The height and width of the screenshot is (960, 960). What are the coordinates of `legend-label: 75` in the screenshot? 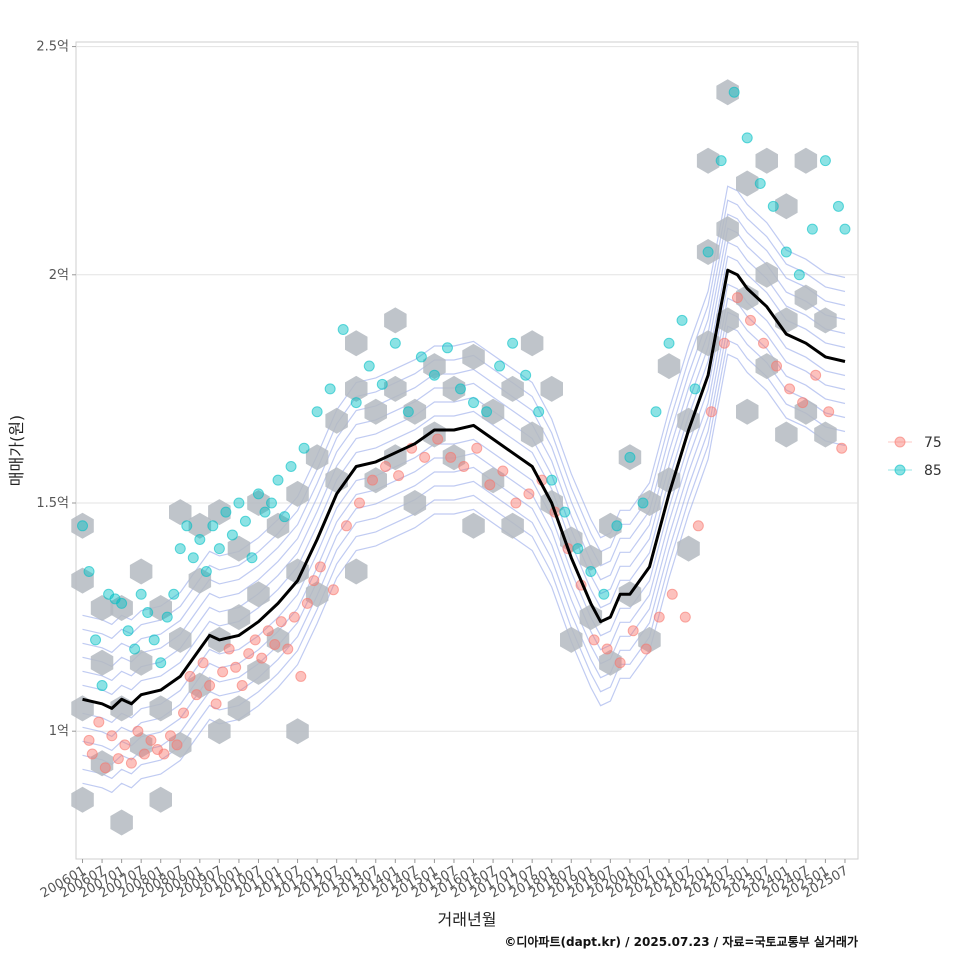 It's located at (933, 443).